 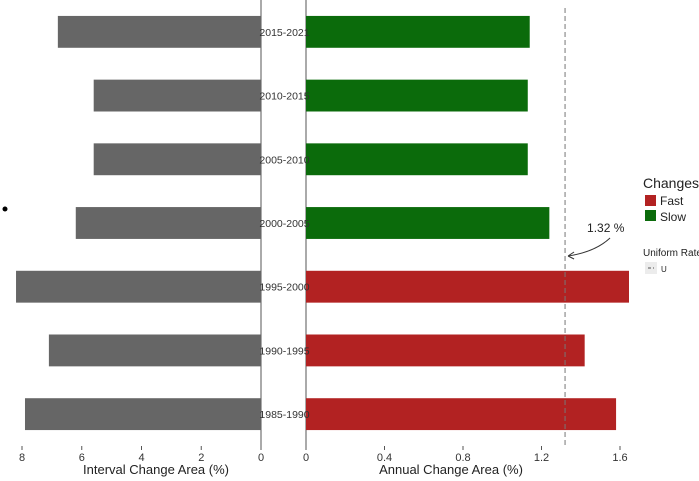 I want to click on legend-slow-swatch, so click(x=650, y=215).